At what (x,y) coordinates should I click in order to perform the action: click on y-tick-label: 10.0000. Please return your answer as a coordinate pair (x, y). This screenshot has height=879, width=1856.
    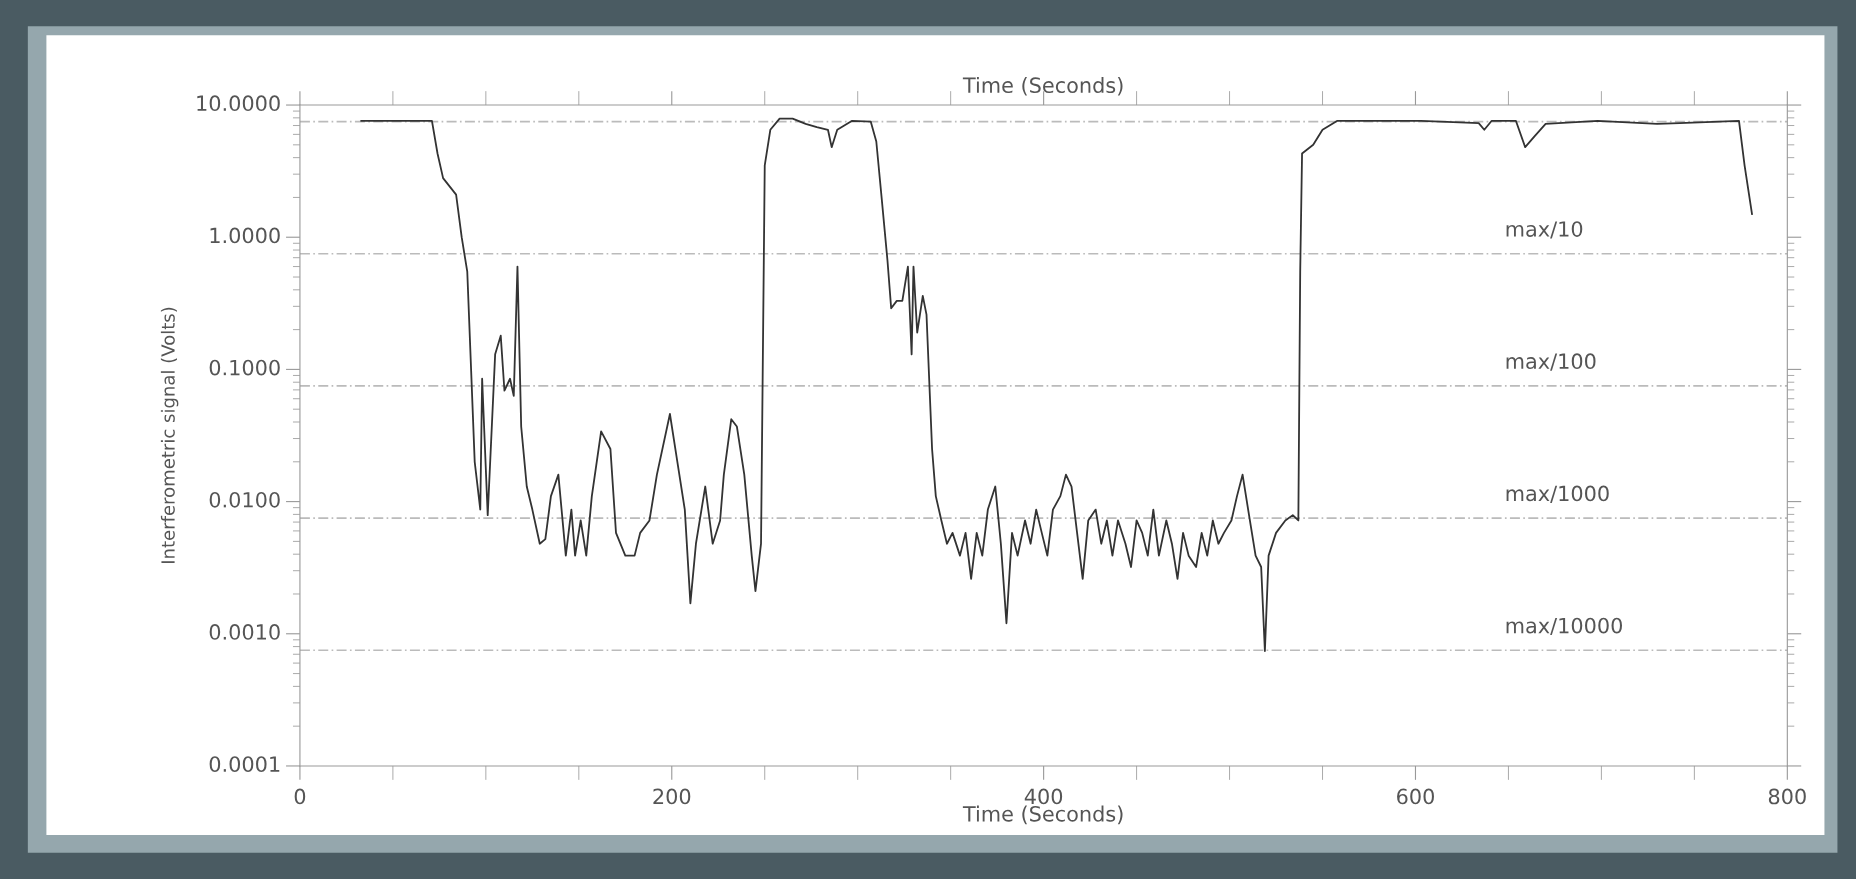
    Looking at the image, I should click on (238, 103).